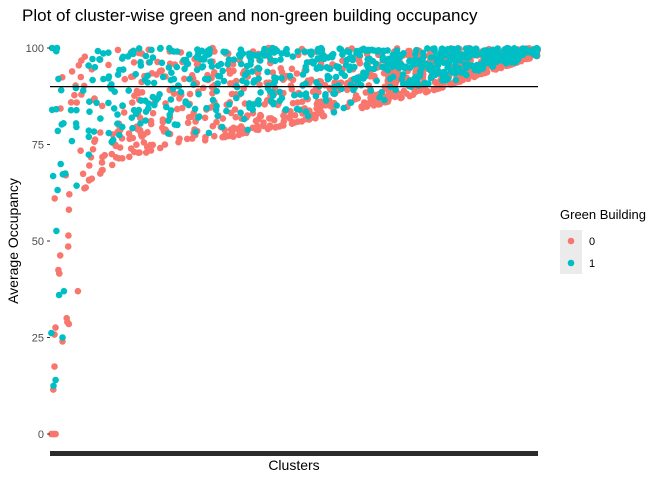 The width and height of the screenshot is (672, 480). Describe the element at coordinates (592, 242) in the screenshot. I see `legend-label-0: 0` at that location.